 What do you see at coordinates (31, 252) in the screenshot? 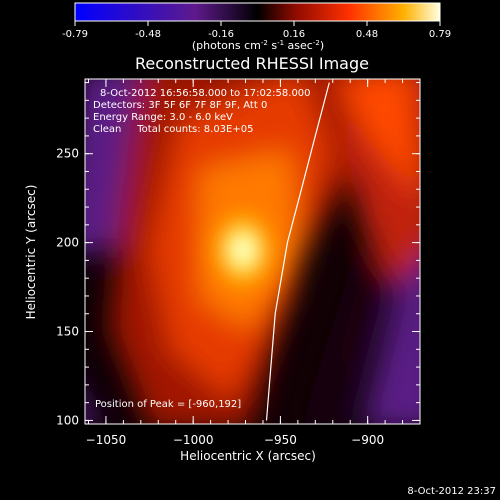
I see `y-axis-label: Heliocentric Y (arcsec)` at bounding box center [31, 252].